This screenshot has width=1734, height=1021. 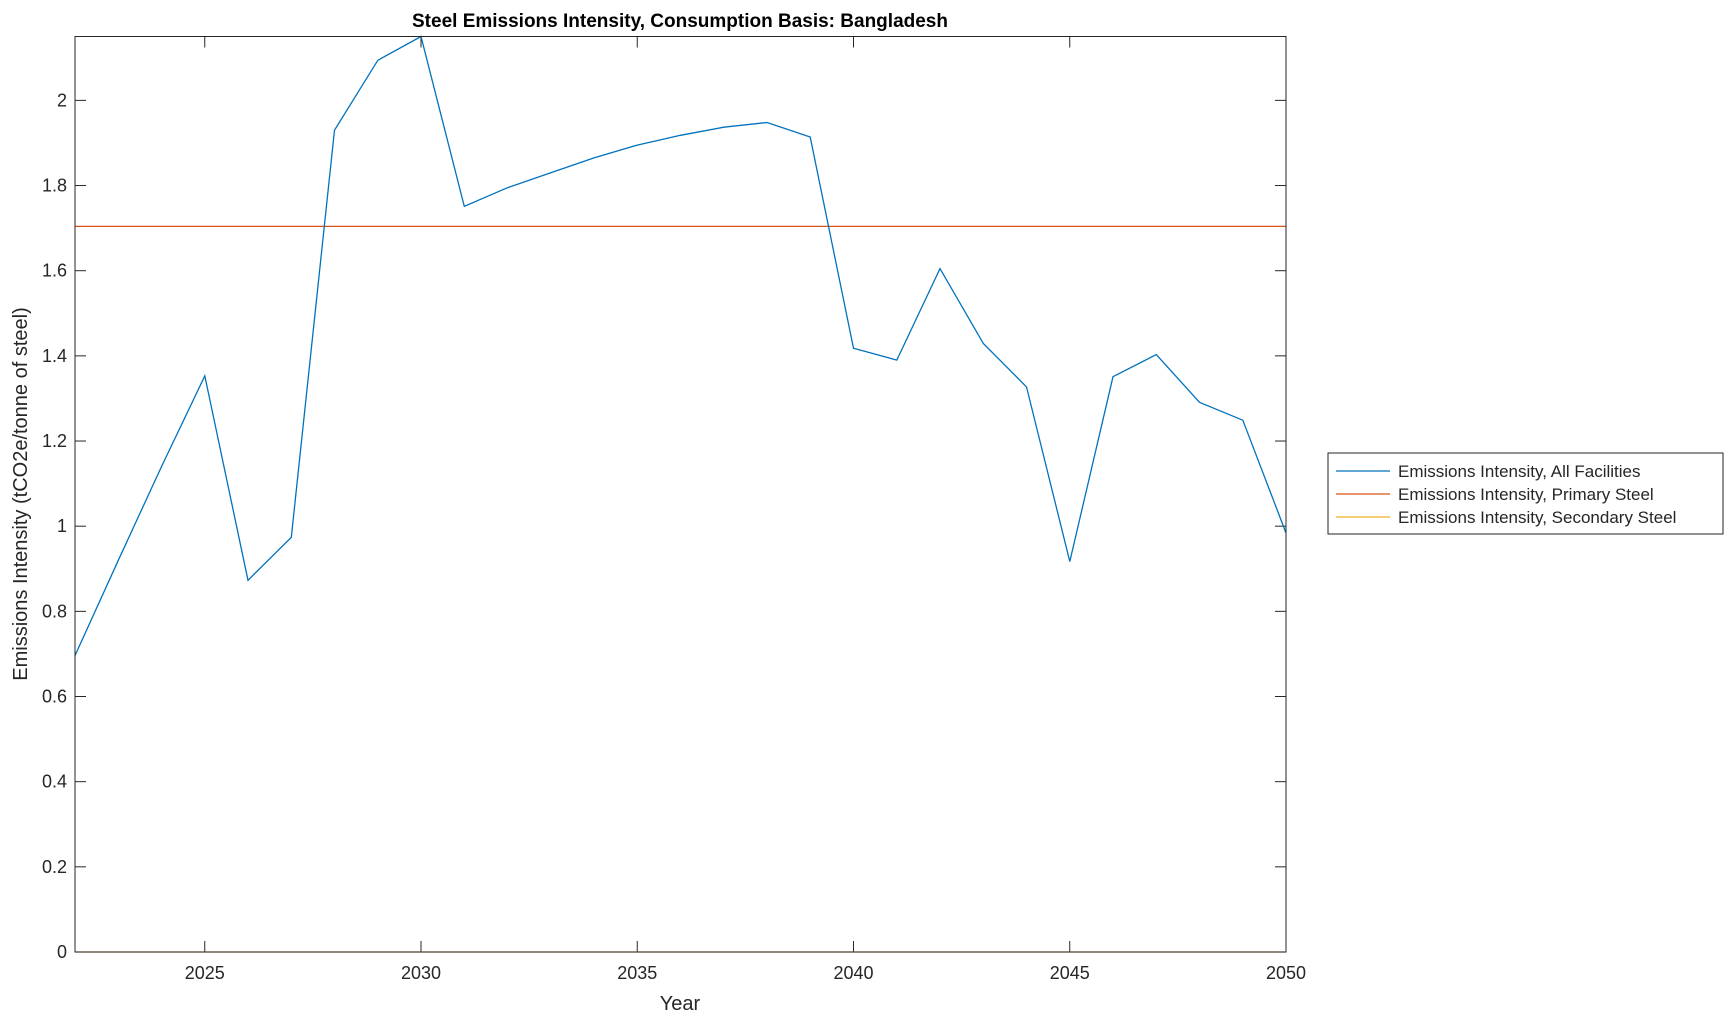 I want to click on legend-box, so click(x=1525, y=493).